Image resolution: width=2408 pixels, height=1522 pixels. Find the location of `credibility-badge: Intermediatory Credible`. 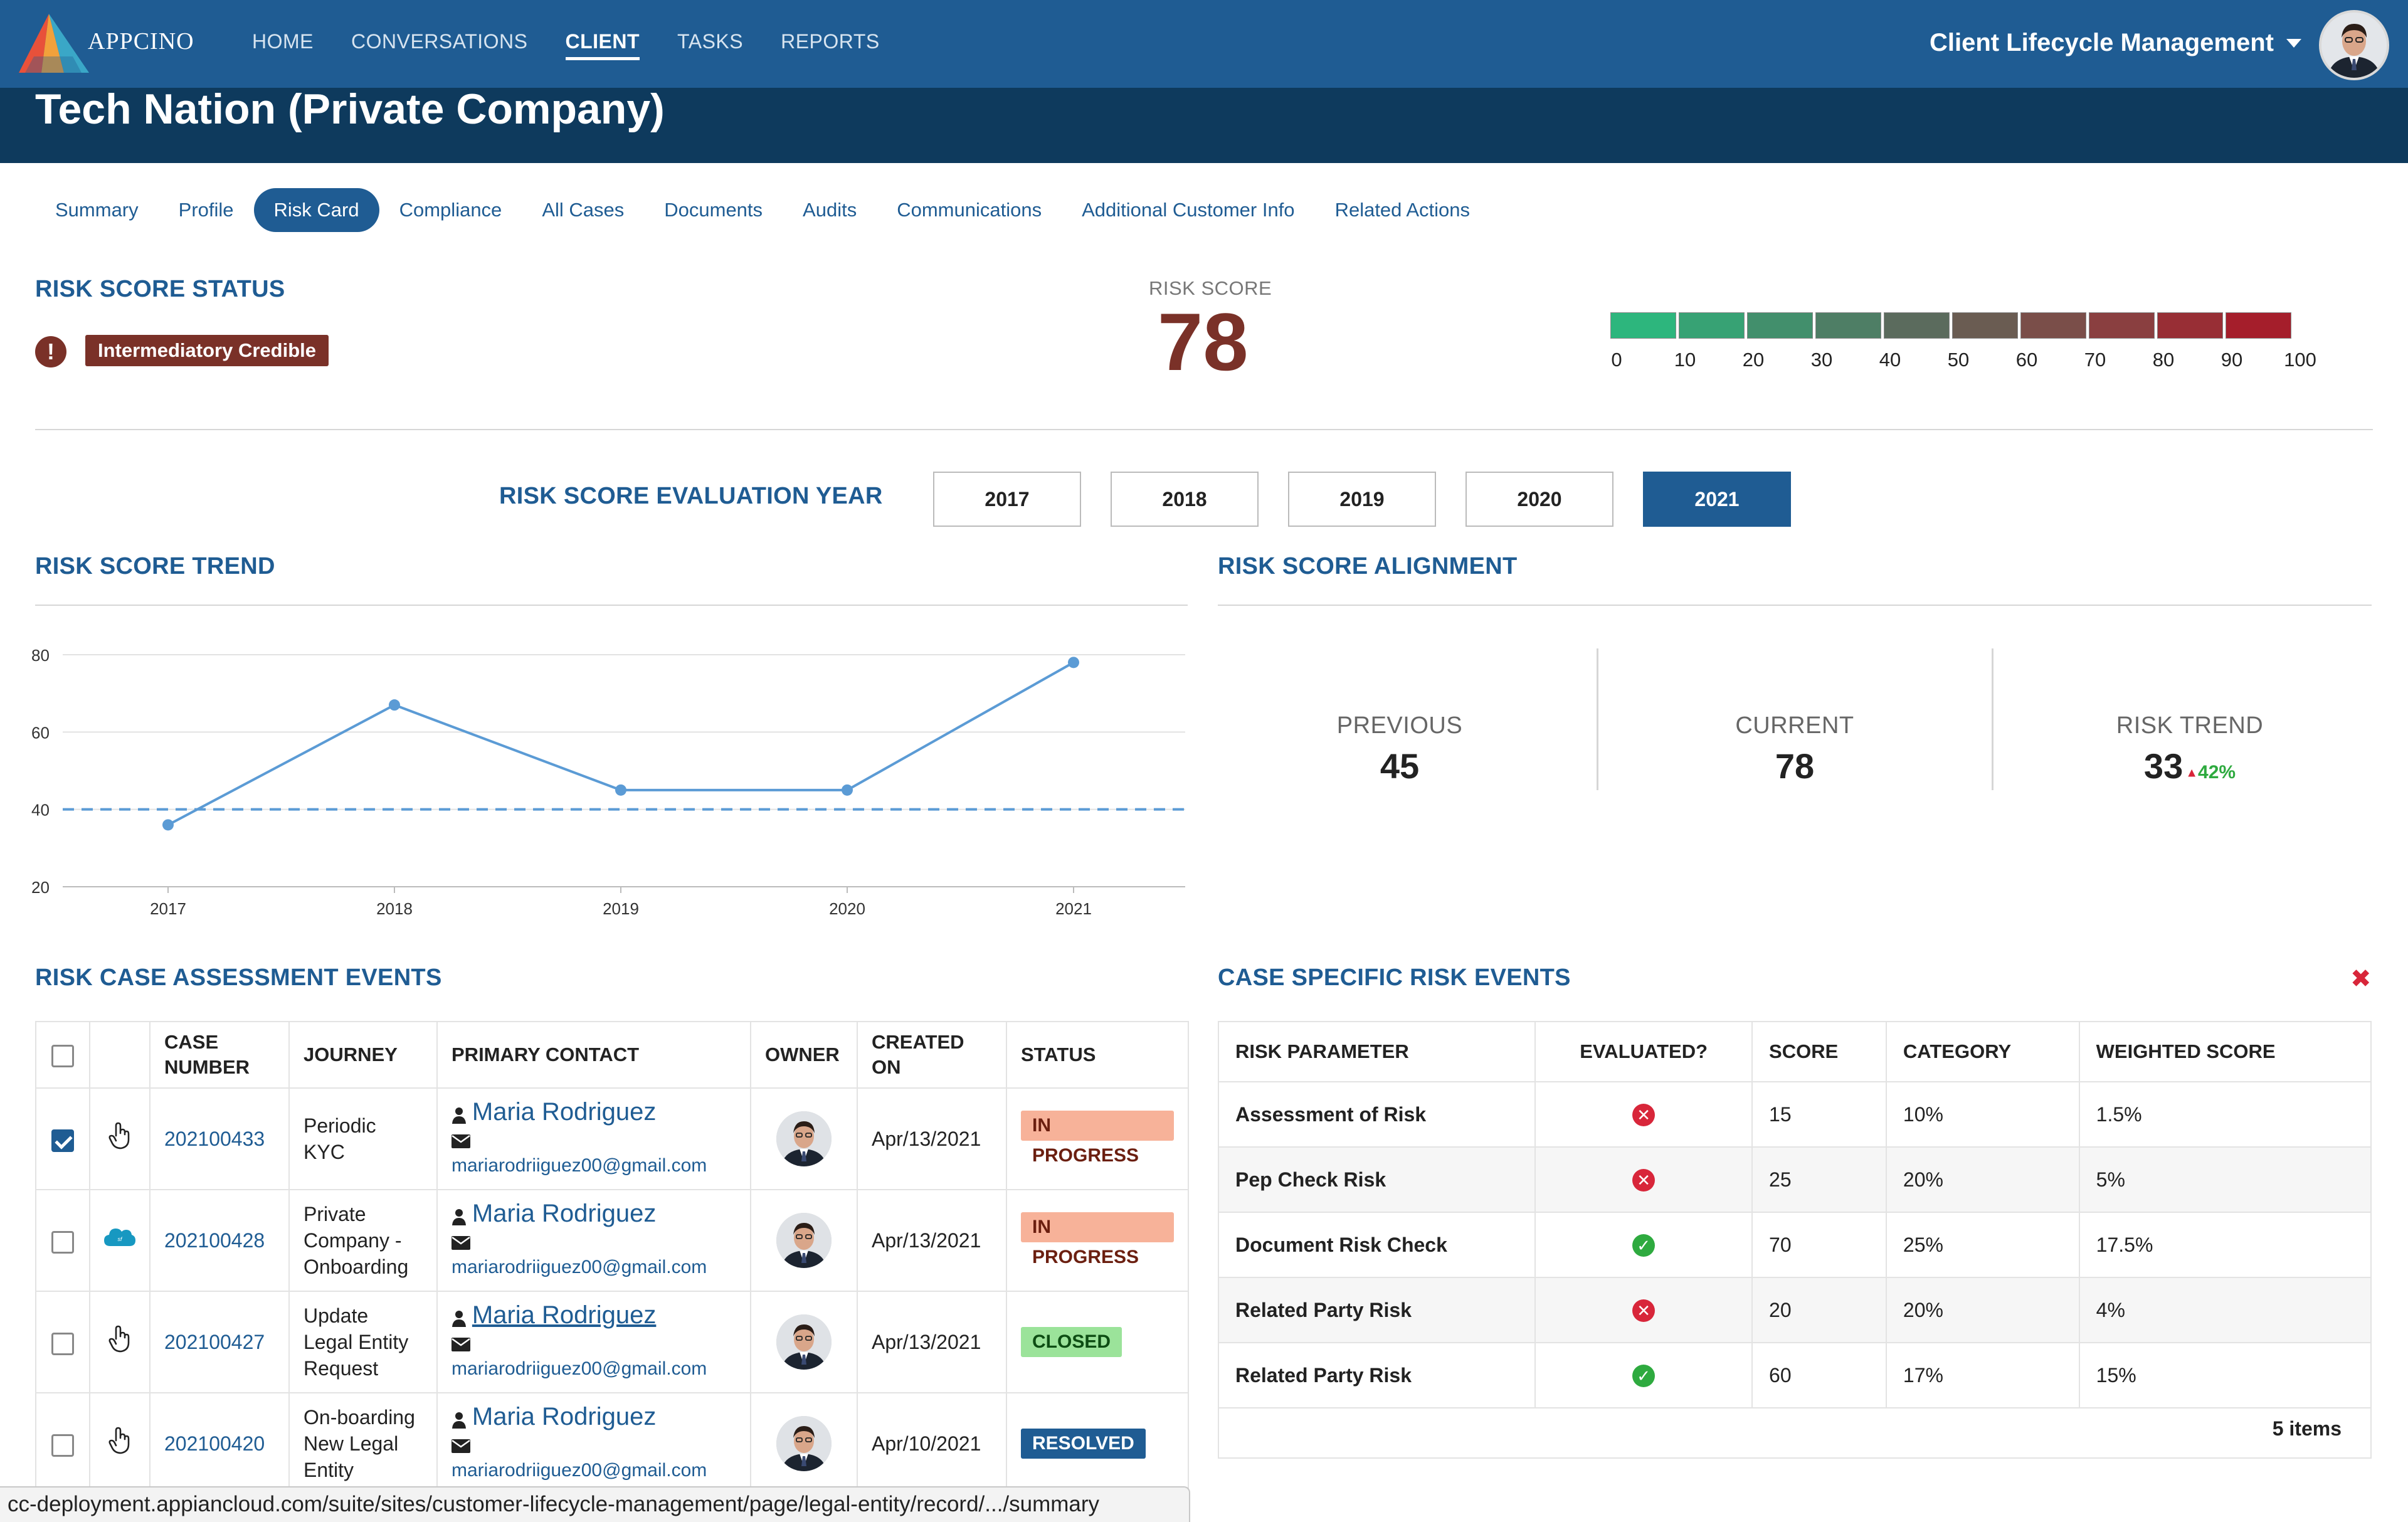

credibility-badge: Intermediatory Credible is located at coordinates (207, 350).